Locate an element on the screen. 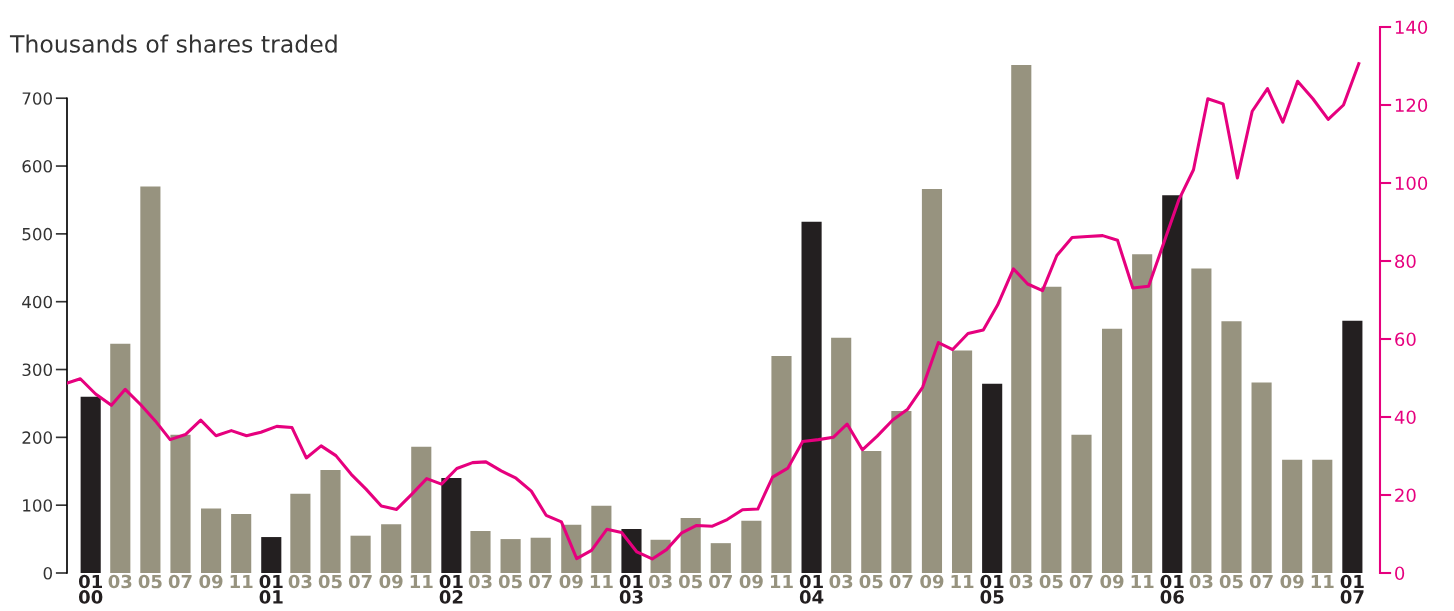  y-tick-label: 600 is located at coordinates (37, 166).